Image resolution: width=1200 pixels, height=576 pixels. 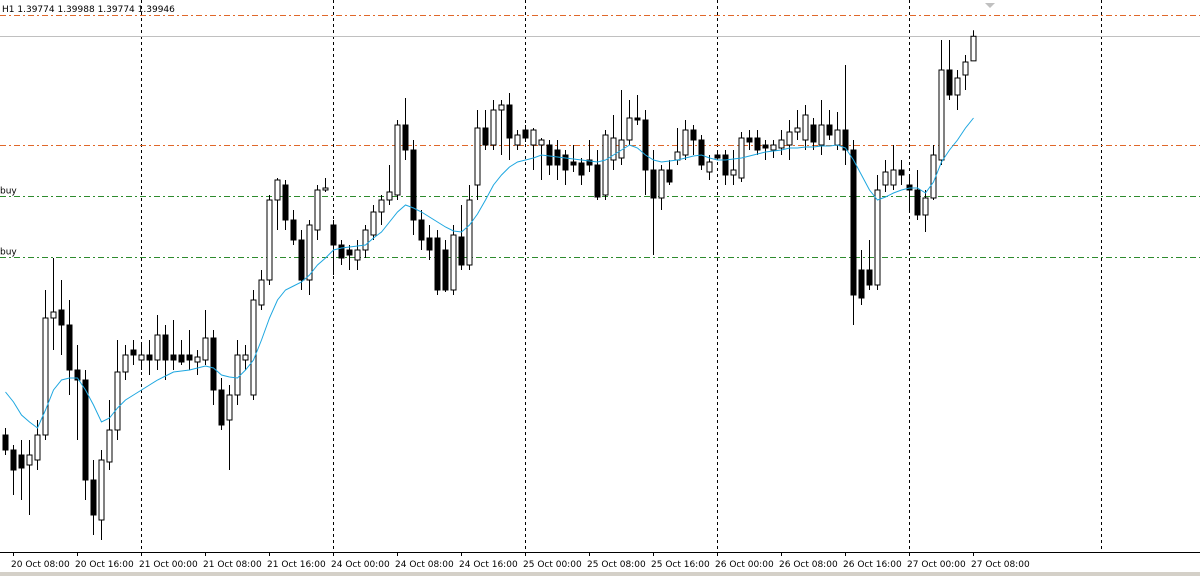 I want to click on x-tick-label: 20 Oct 08:00, so click(x=40, y=565).